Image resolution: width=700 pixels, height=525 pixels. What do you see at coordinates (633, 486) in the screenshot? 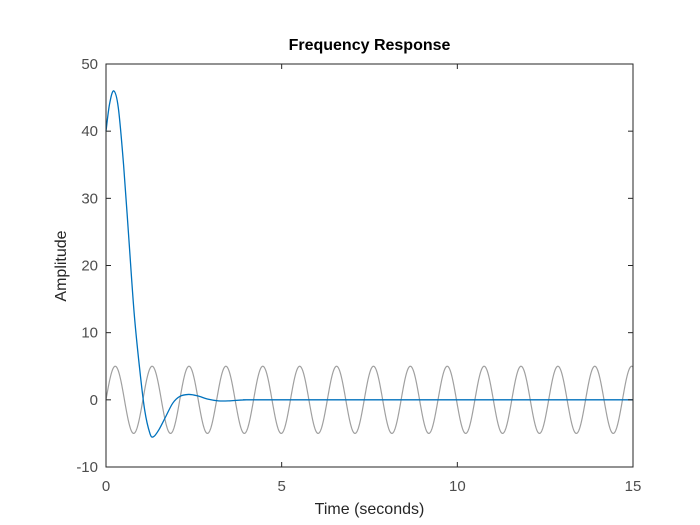
I see `x-tick-label: 15` at bounding box center [633, 486].